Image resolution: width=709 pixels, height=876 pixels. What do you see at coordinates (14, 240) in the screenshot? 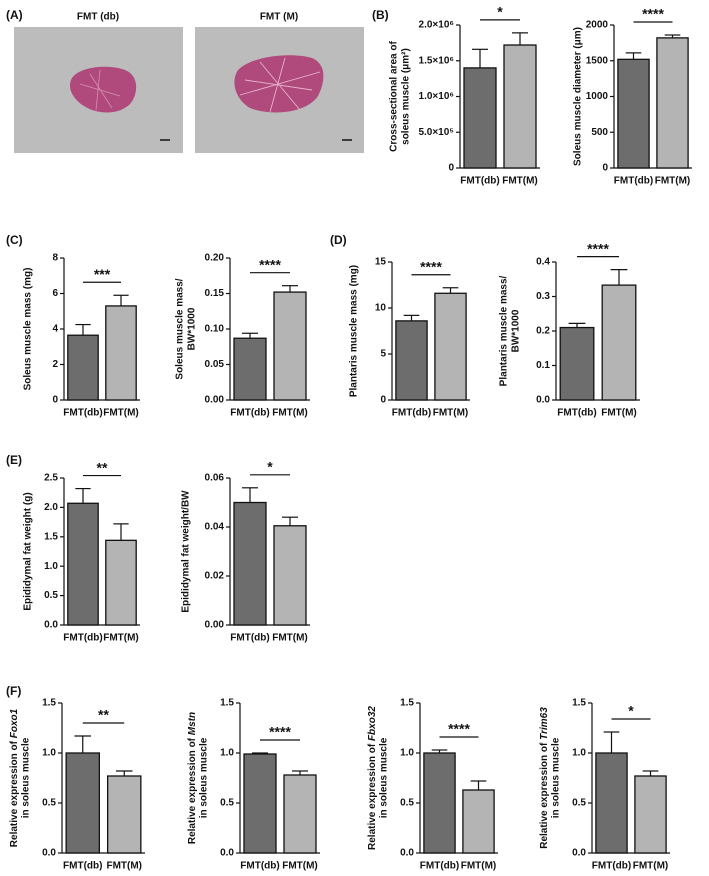
I see `panel-label: (C)` at bounding box center [14, 240].